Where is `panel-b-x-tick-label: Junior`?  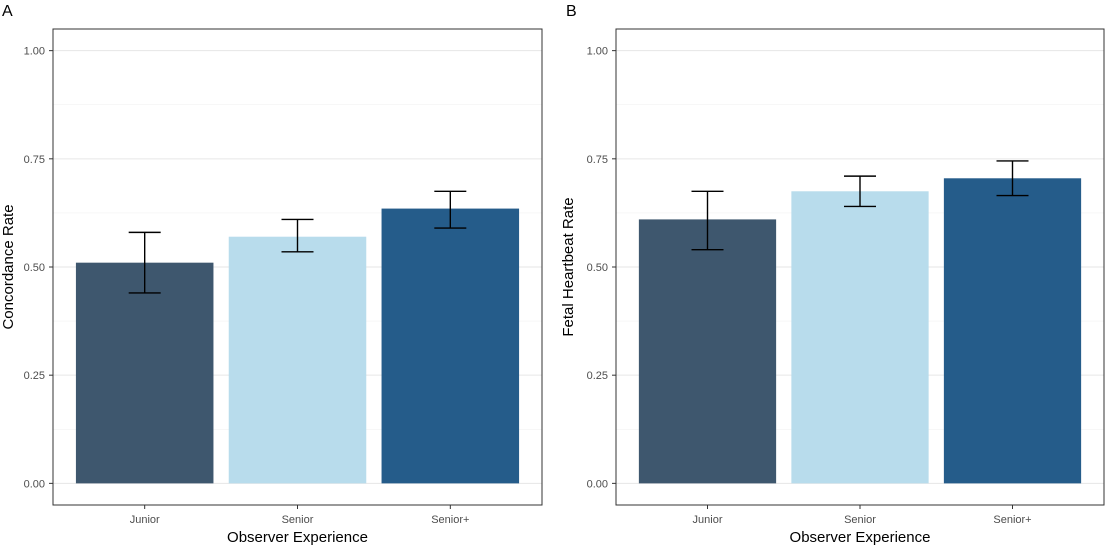 panel-b-x-tick-label: Junior is located at coordinates (708, 520).